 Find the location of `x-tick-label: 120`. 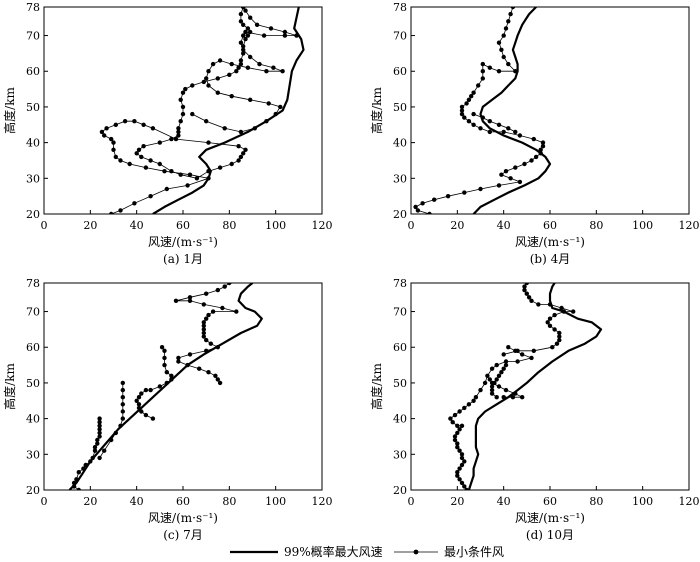

x-tick-label: 120 is located at coordinates (322, 501).